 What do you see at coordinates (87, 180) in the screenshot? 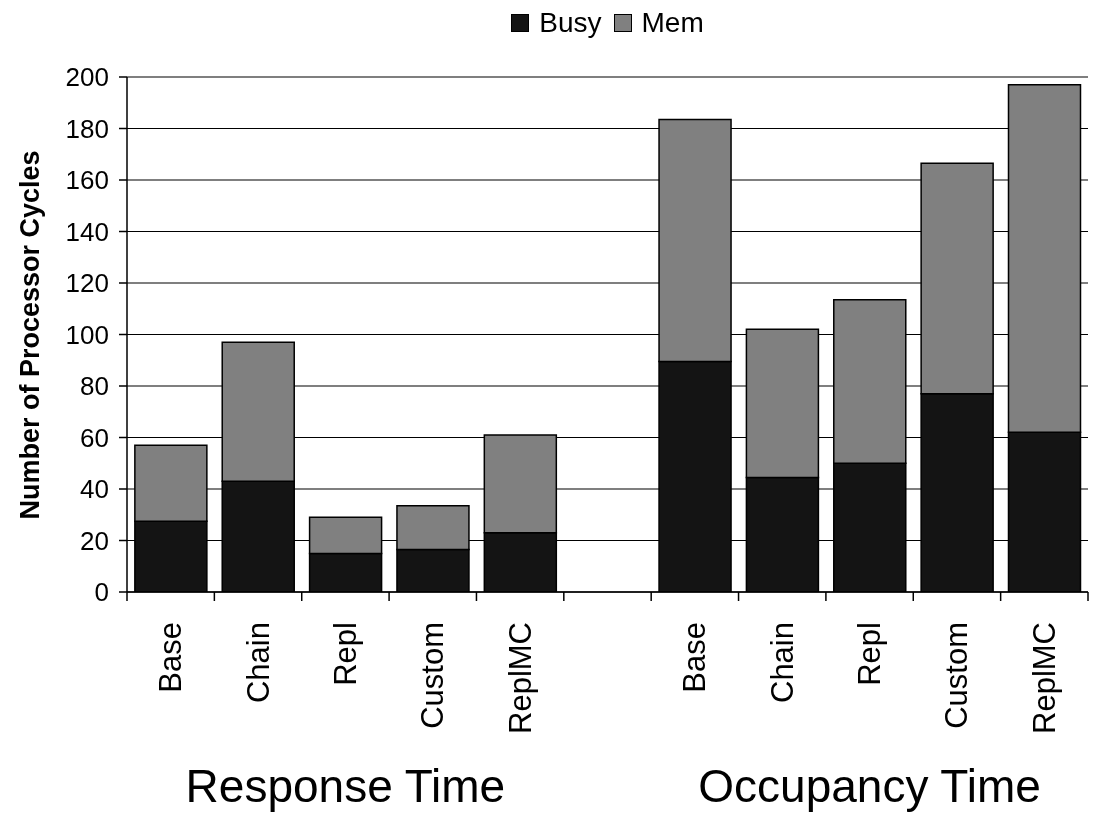
I see `y-tick-label: 160` at bounding box center [87, 180].